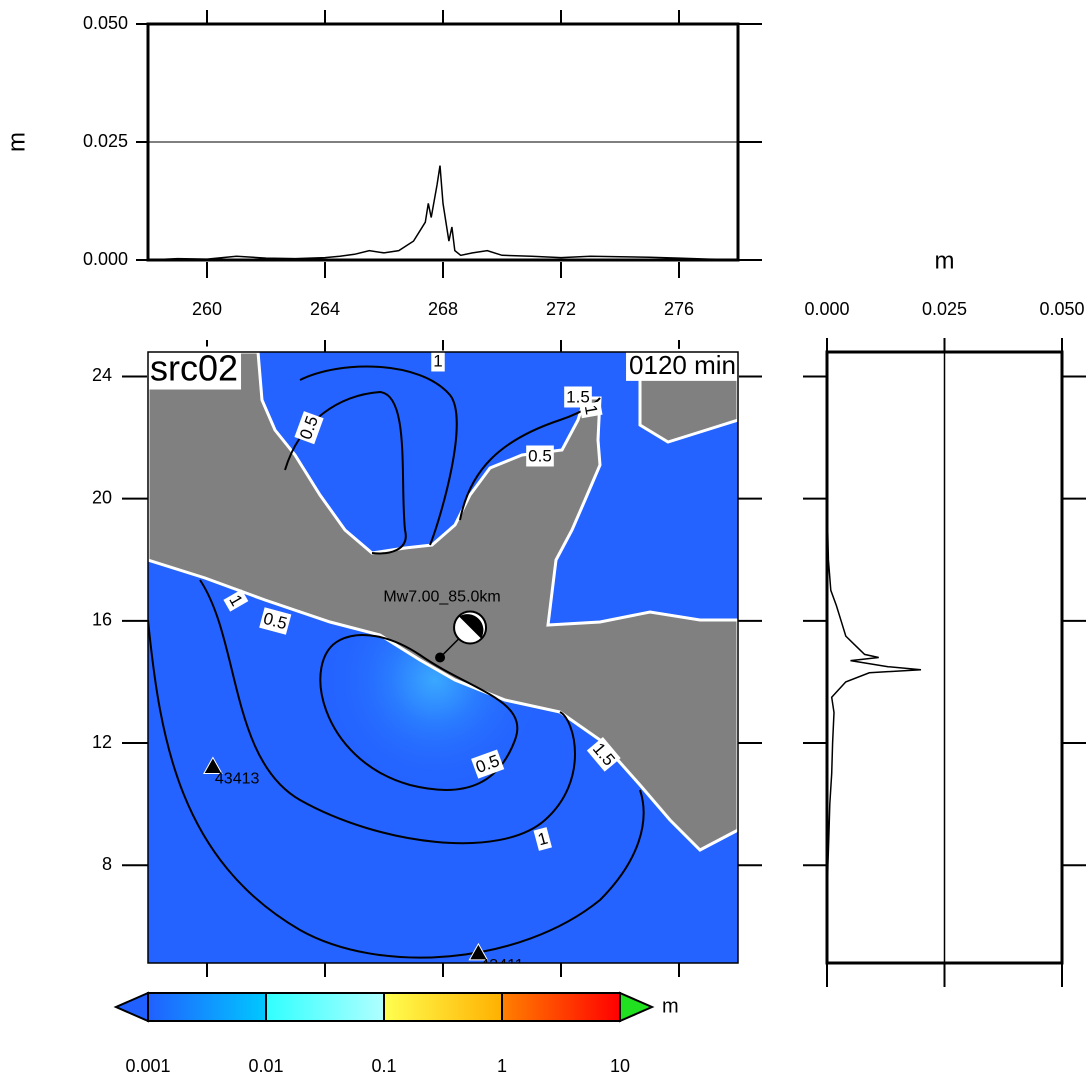 The width and height of the screenshot is (1088, 1081). Describe the element at coordinates (131, 1007) in the screenshot. I see `colorbar-under` at that location.